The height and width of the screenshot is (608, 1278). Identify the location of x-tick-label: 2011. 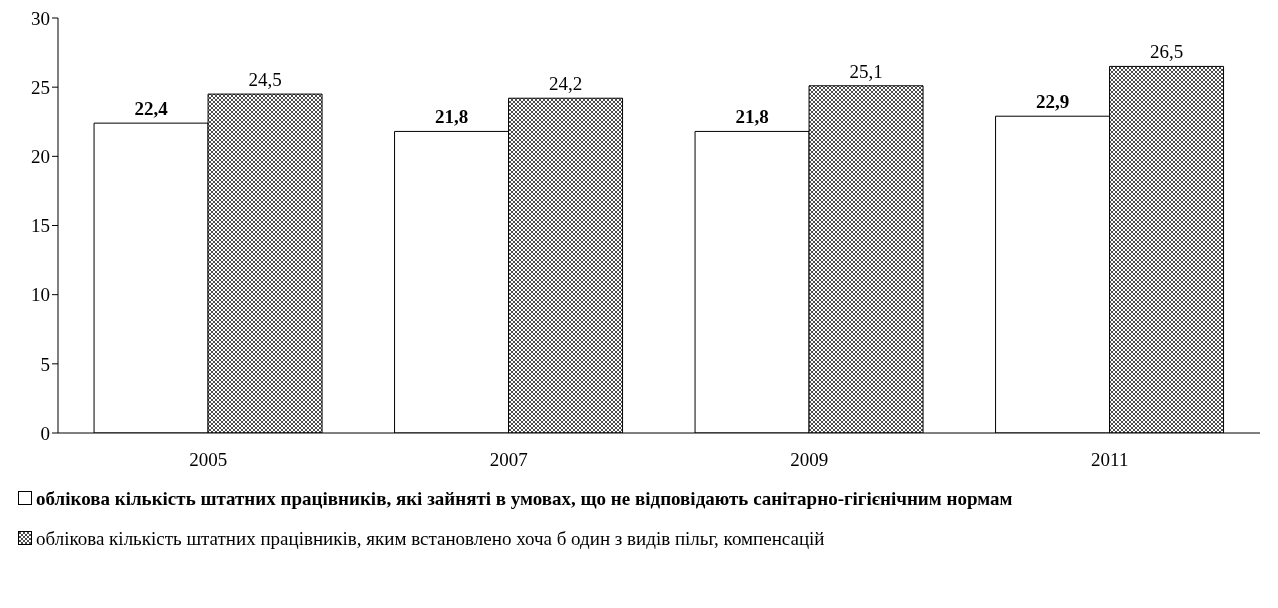
(1110, 460).